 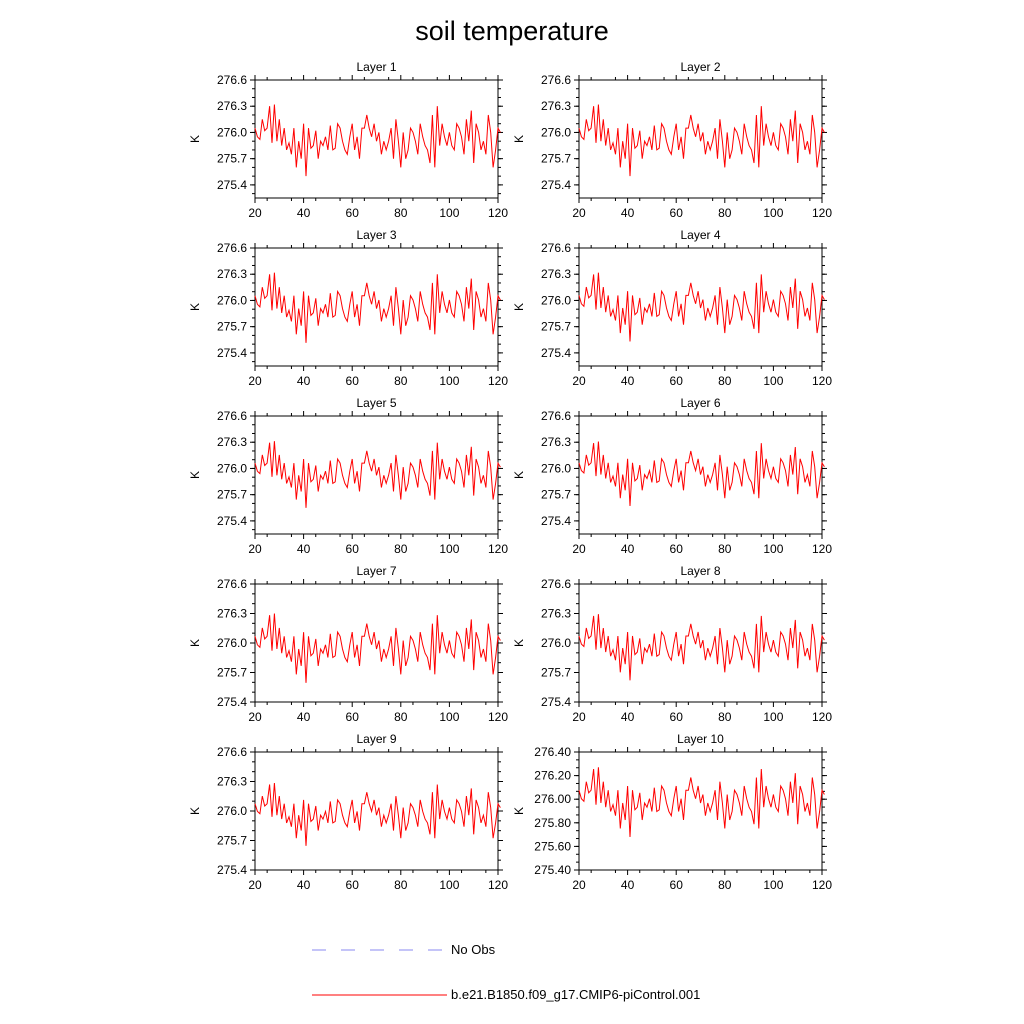 What do you see at coordinates (700, 67) in the screenshot?
I see `panel-title: Layer 2` at bounding box center [700, 67].